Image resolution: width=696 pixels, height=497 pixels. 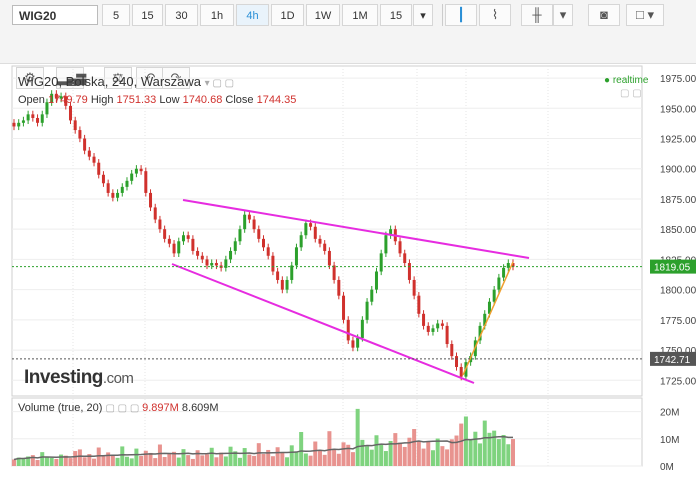 I want to click on interval-button-15-dropdown: 15, so click(x=396, y=15).